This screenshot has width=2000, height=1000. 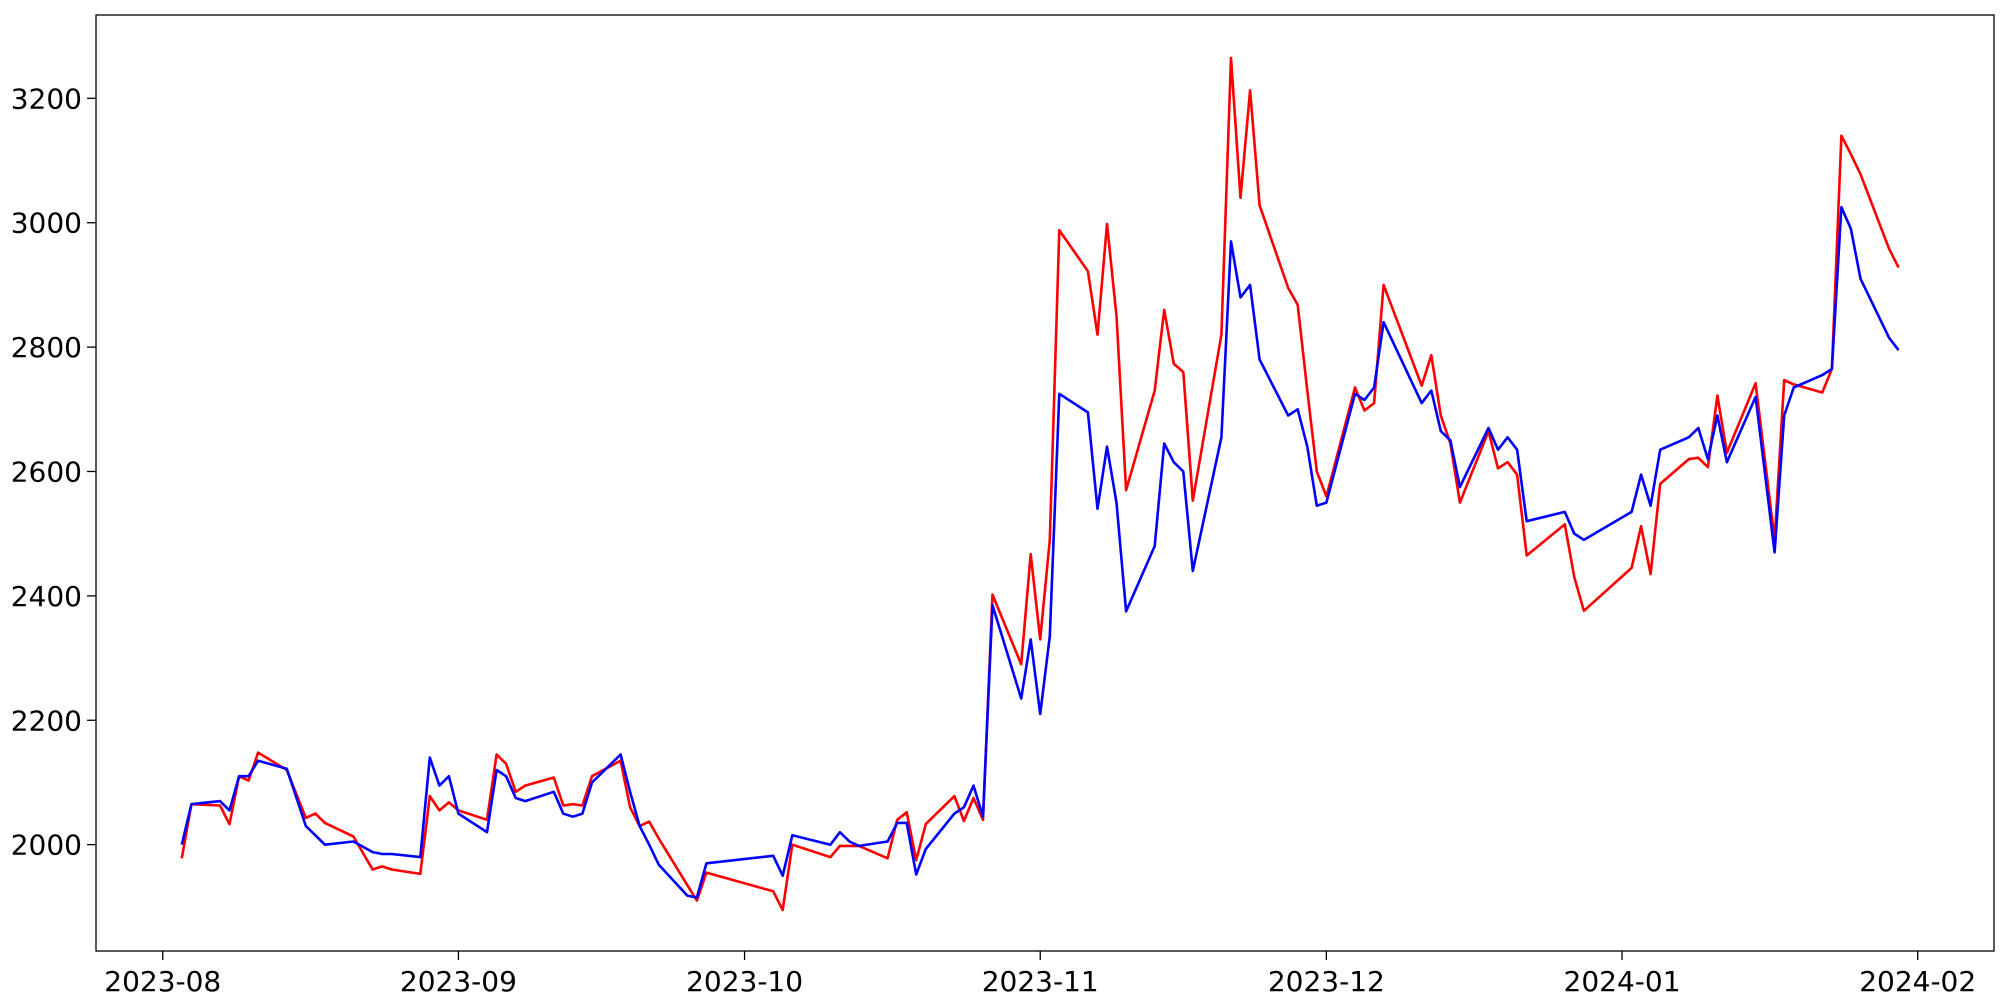 What do you see at coordinates (46, 98) in the screenshot?
I see `y-tick-label: 3200` at bounding box center [46, 98].